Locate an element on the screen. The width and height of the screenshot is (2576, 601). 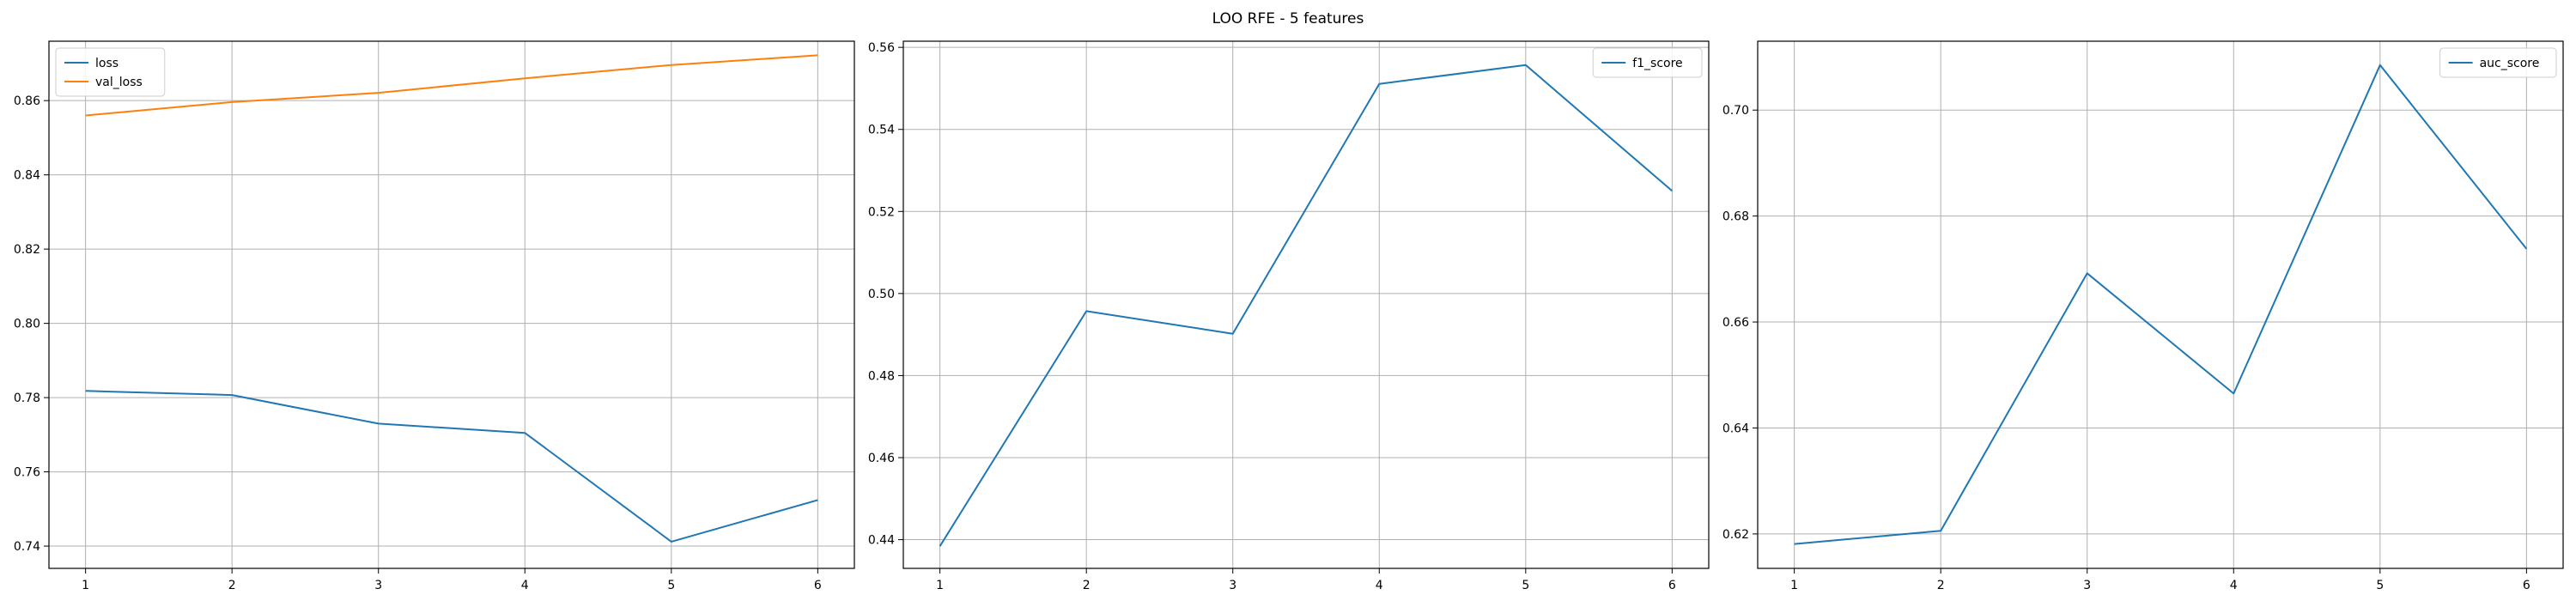
legend: loss val_loss is located at coordinates (111, 72).